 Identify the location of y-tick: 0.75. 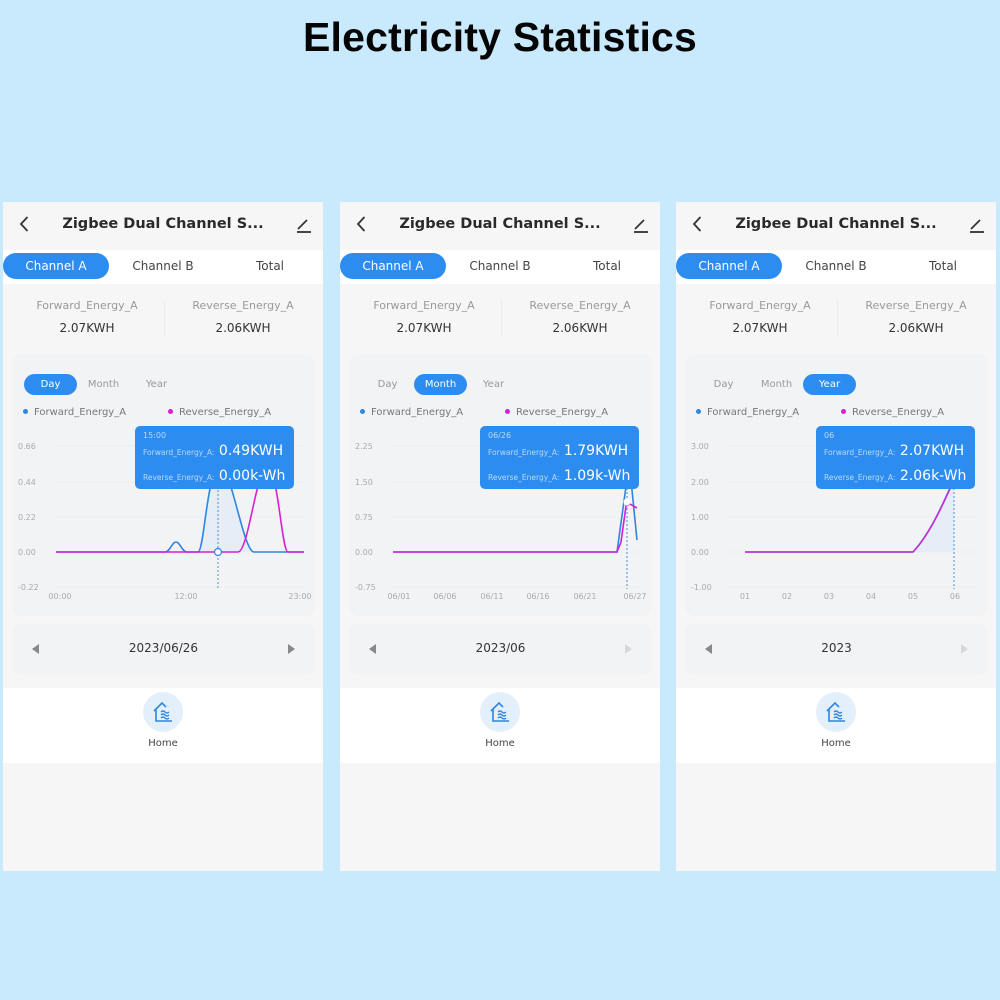
(364, 517).